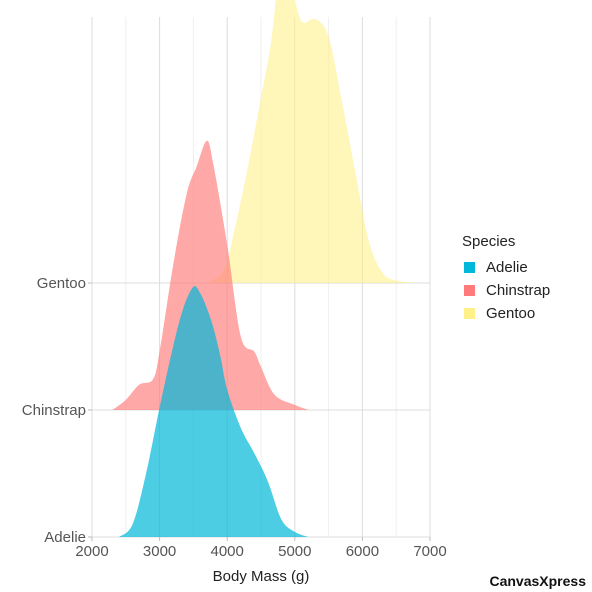 The image size is (592, 592). What do you see at coordinates (91, 551) in the screenshot?
I see `x-tick-label: 2000` at bounding box center [91, 551].